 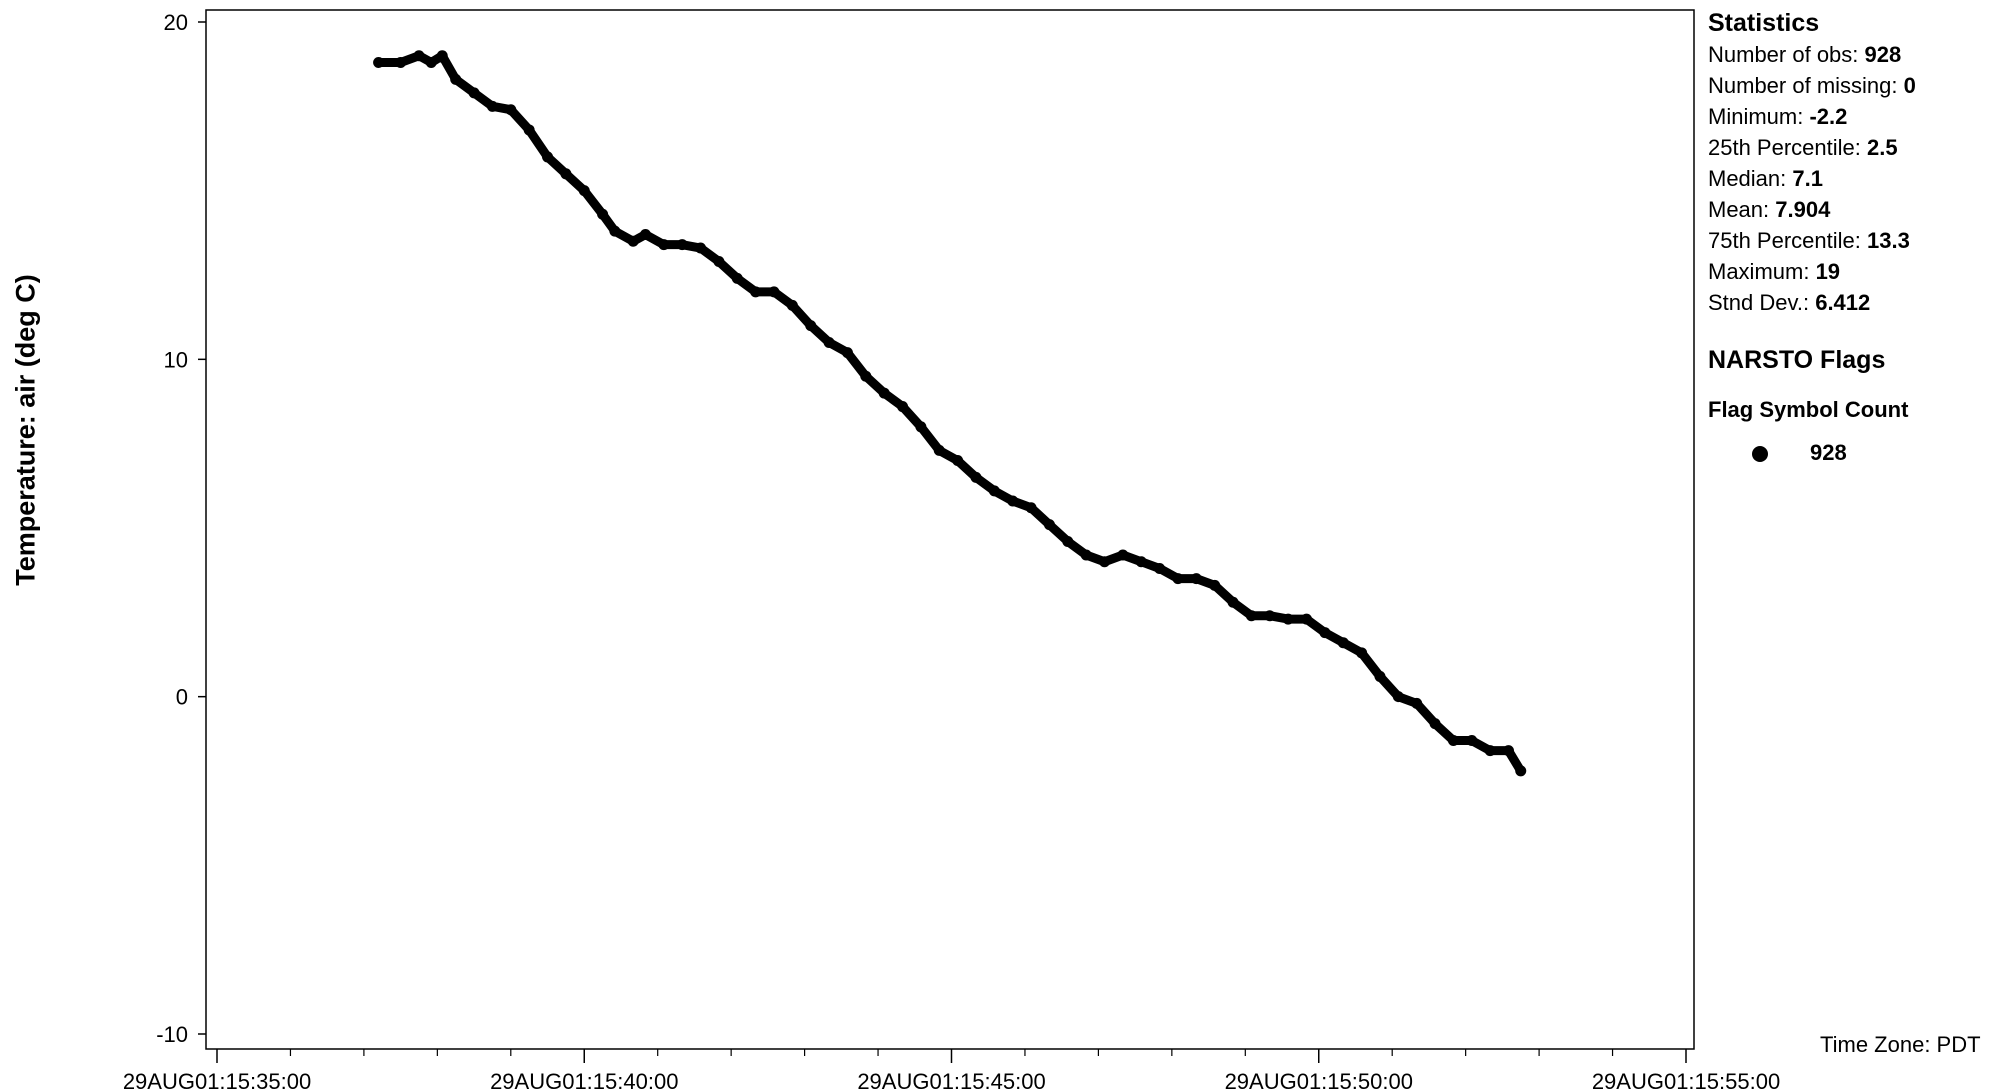 What do you see at coordinates (1812, 271) in the screenshot?
I see `statistic-row: Maximum: 19` at bounding box center [1812, 271].